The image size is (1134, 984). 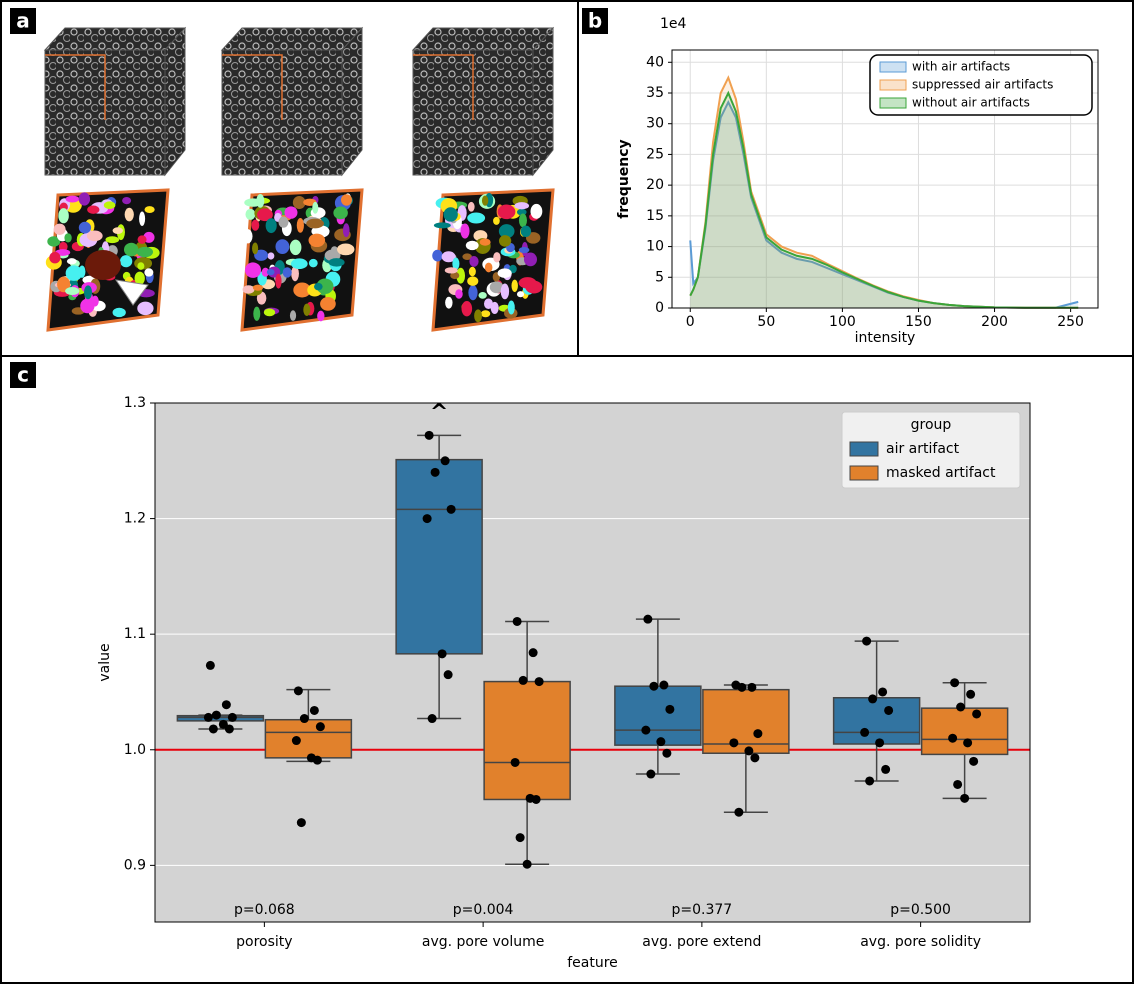 What do you see at coordinates (527, 740) in the screenshot?
I see `box` at bounding box center [527, 740].